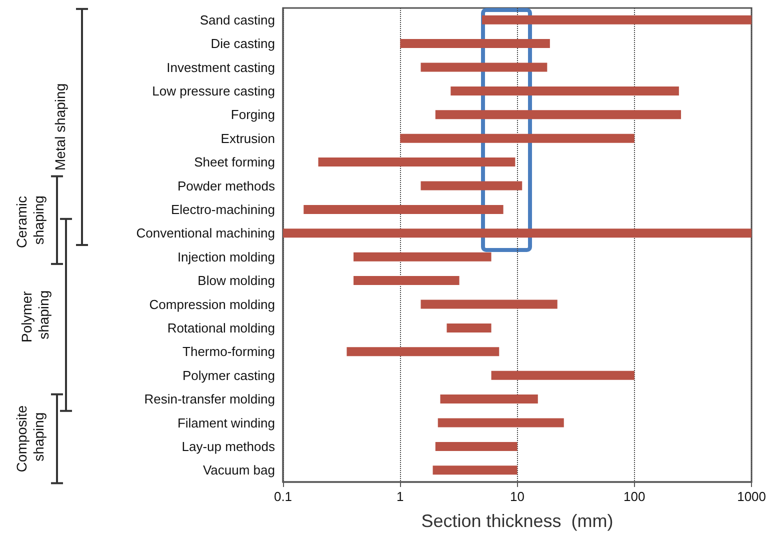 This screenshot has width=769, height=535. What do you see at coordinates (228, 352) in the screenshot?
I see `y-tick-label: Thermo-forming` at bounding box center [228, 352].